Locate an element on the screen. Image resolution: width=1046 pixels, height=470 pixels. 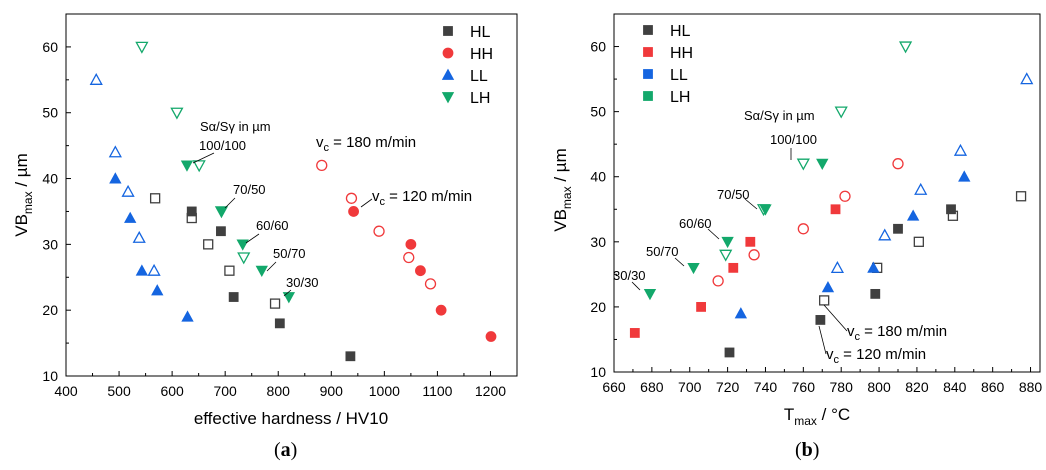
legend-label-HH: HH is located at coordinates (481, 54).